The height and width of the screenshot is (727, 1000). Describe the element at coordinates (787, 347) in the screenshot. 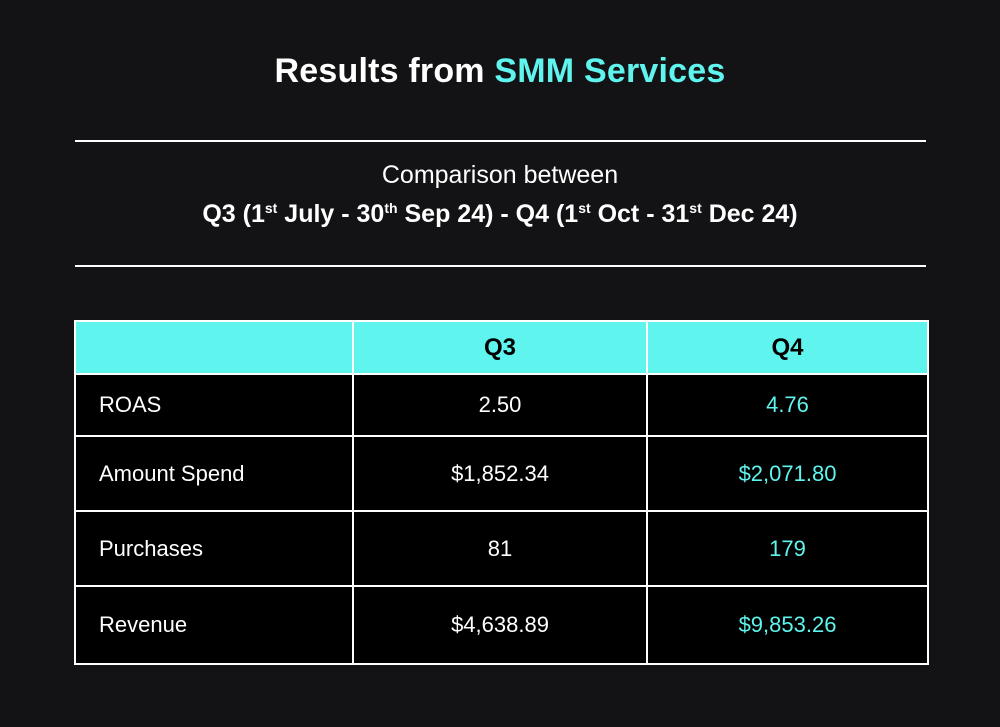

I see `header-q4: Q4` at that location.